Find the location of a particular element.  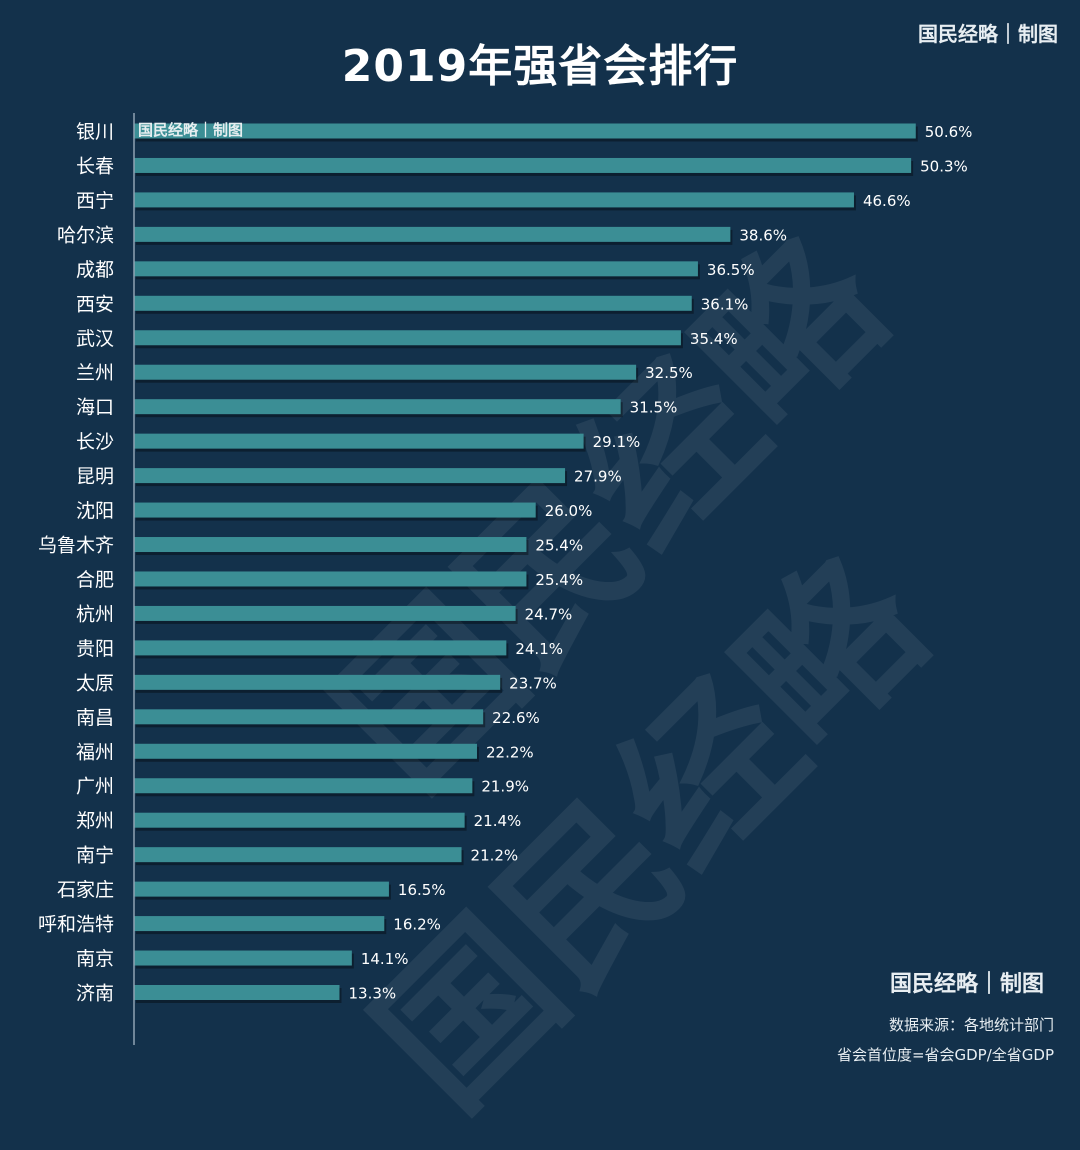

value-label: 22.2% is located at coordinates (510, 752).